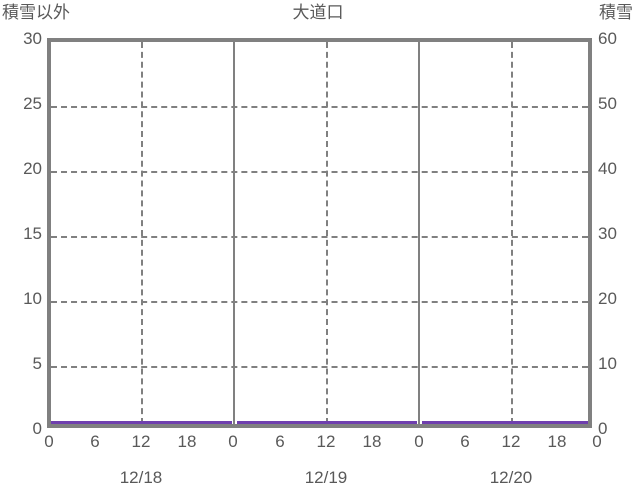 The height and width of the screenshot is (501, 636). I want to click on right-tick-40: 40, so click(607, 168).